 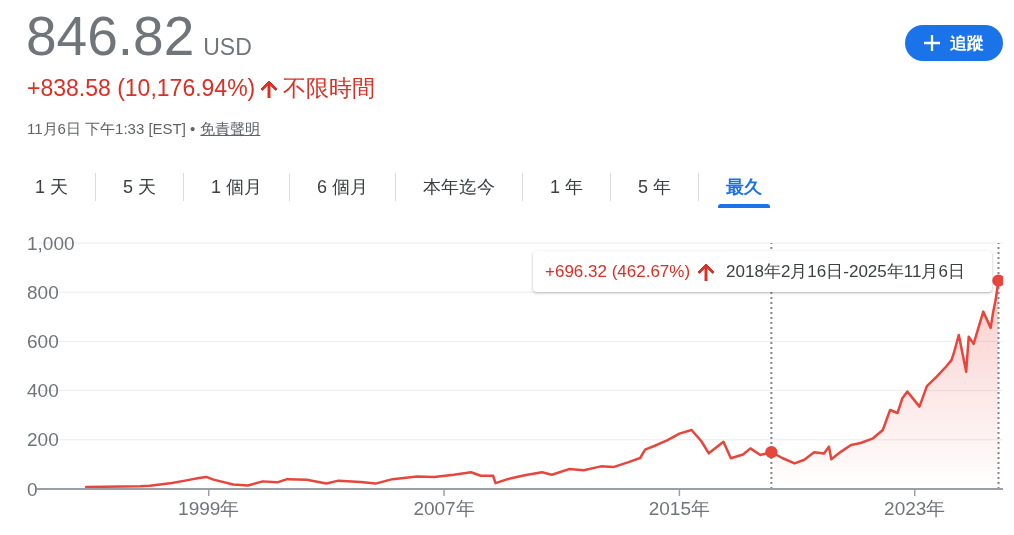 What do you see at coordinates (343, 187) in the screenshot?
I see `text: 6 個月` at bounding box center [343, 187].